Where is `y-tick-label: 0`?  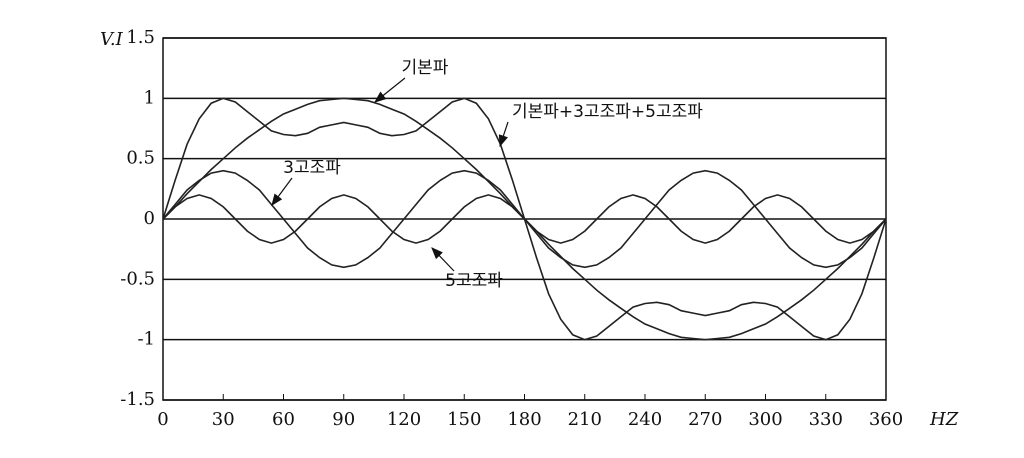 y-tick-label: 0 is located at coordinates (149, 218).